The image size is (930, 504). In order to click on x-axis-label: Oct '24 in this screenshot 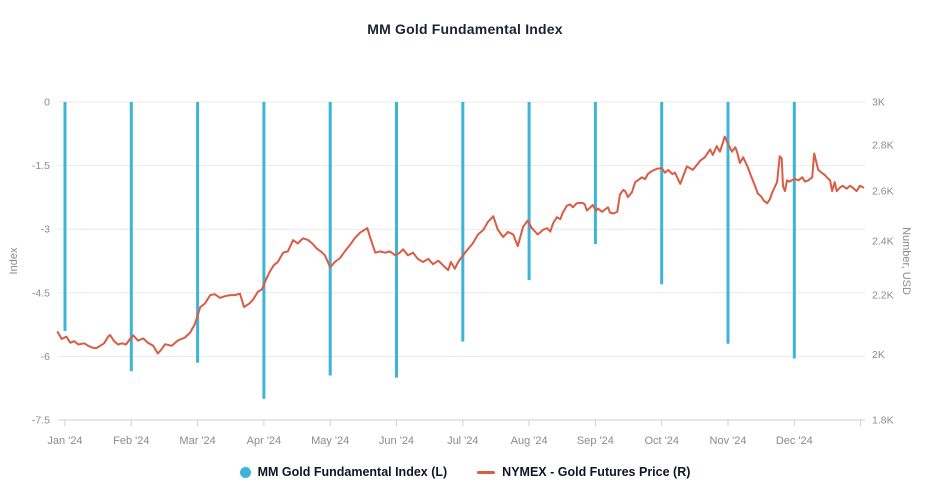, I will do `click(661, 441)`.